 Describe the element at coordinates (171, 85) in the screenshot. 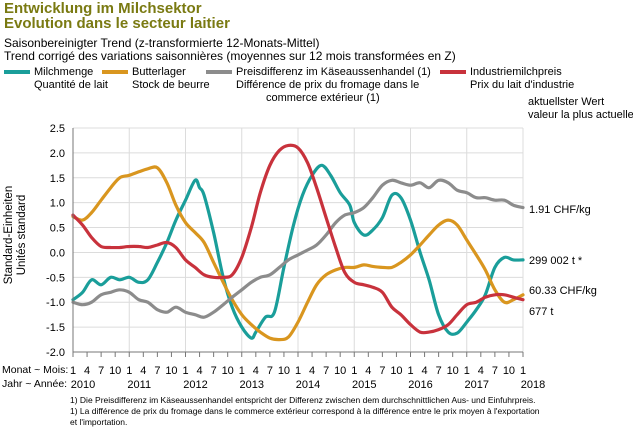

I see `legend-label: Stock de beurre` at that location.